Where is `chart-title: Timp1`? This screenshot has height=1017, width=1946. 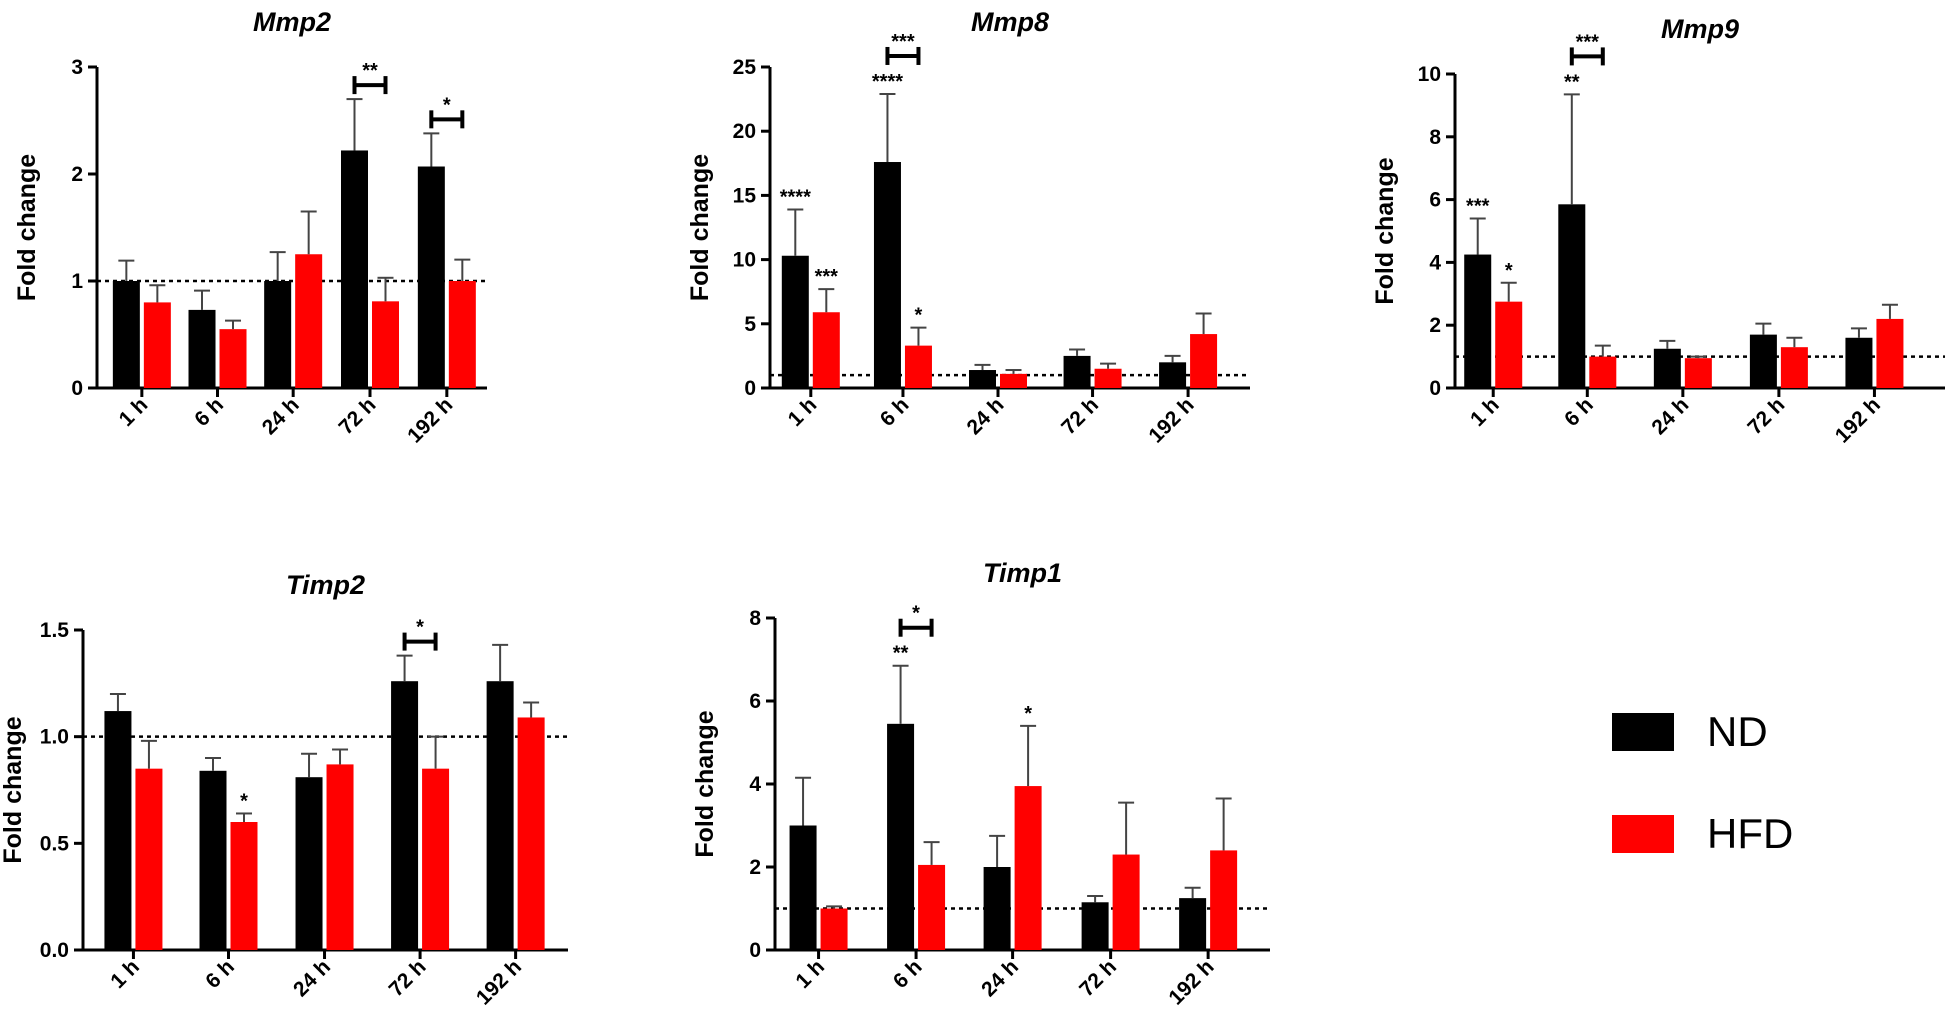 chart-title: Timp1 is located at coordinates (1022, 573).